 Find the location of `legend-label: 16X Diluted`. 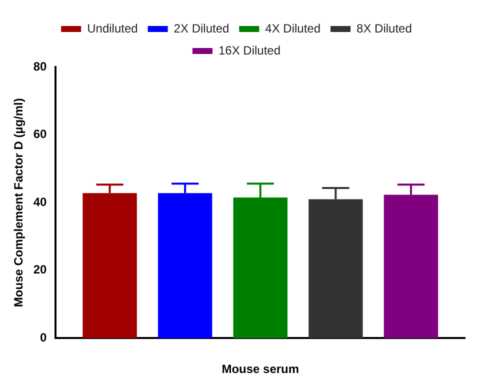

legend-label: 16X Diluted is located at coordinates (249, 50).